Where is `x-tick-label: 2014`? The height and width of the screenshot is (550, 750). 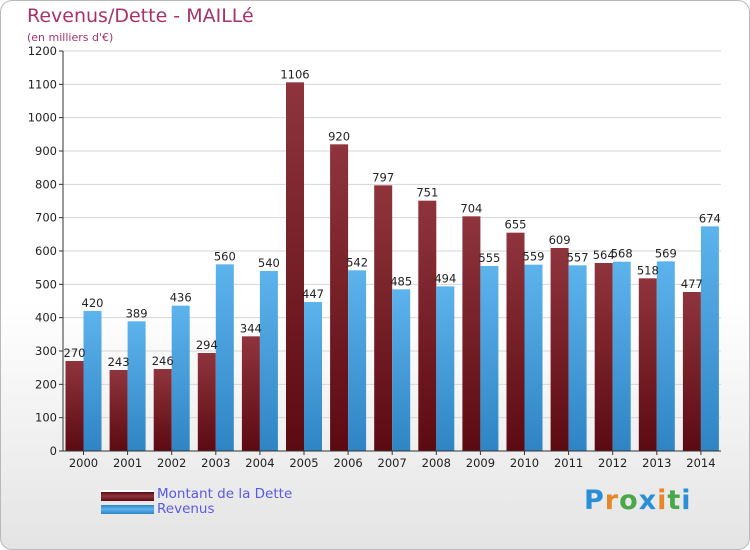 x-tick-label: 2014 is located at coordinates (700, 463).